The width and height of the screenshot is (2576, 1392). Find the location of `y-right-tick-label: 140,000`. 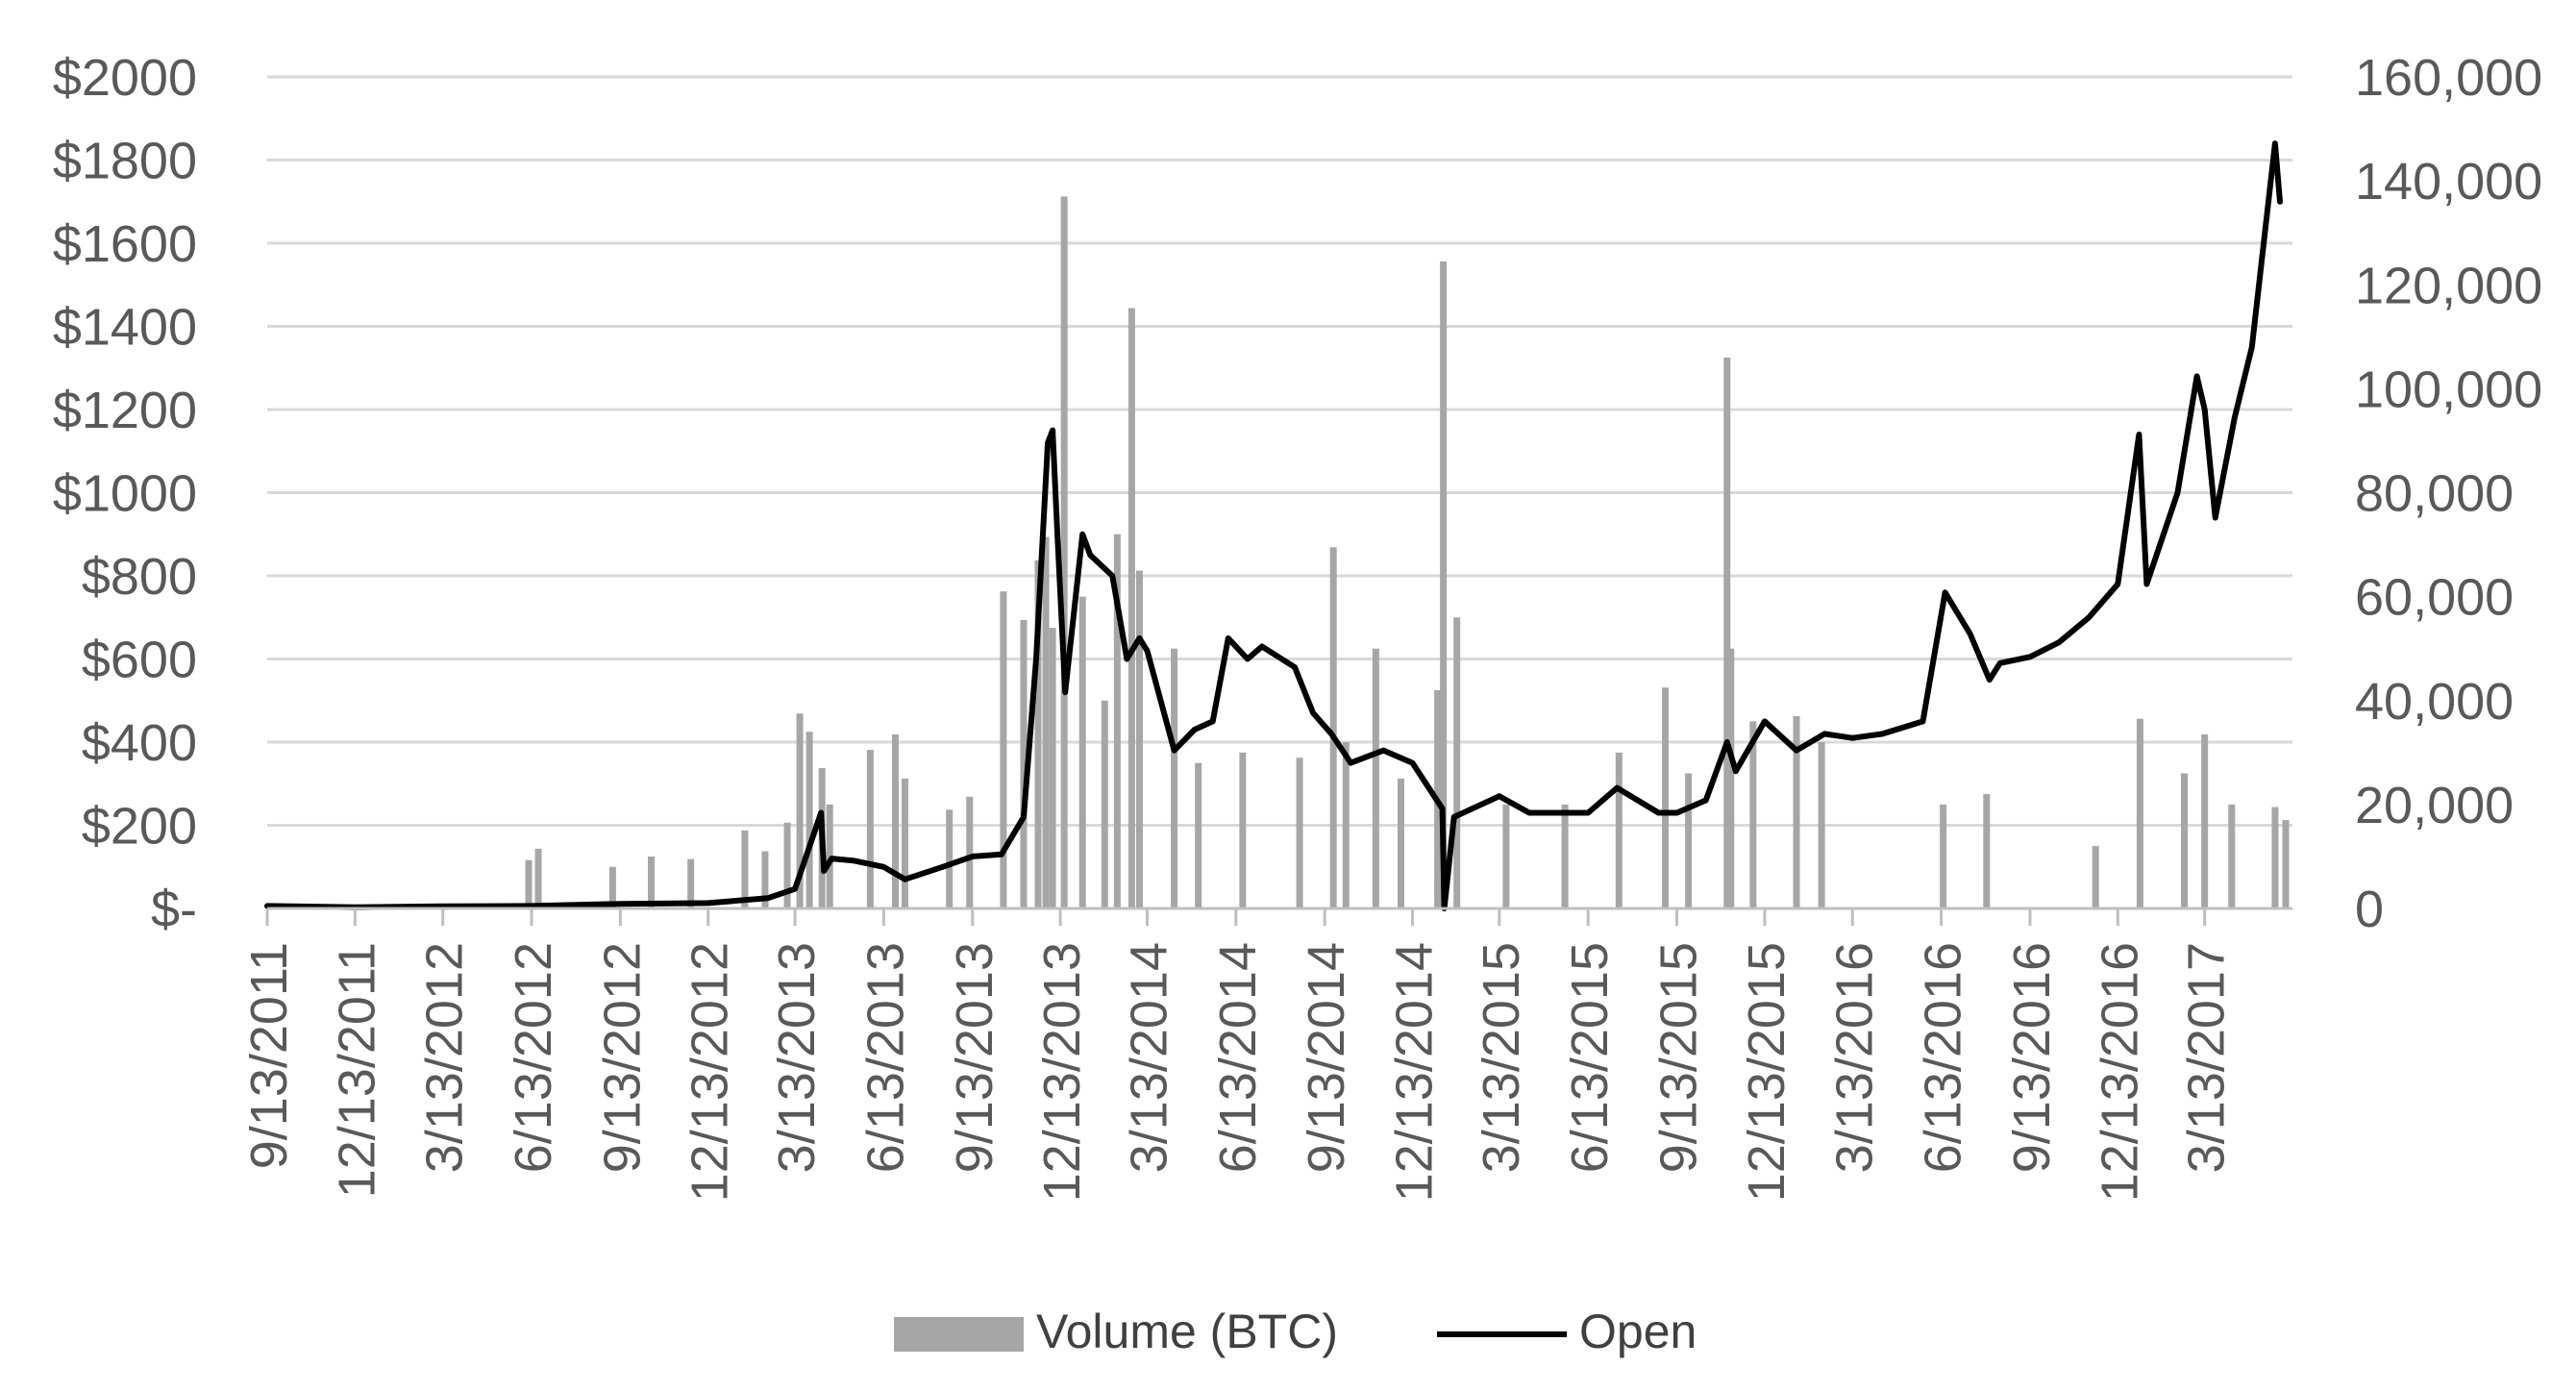

y-right-tick-label: 140,000 is located at coordinates (2448, 182).